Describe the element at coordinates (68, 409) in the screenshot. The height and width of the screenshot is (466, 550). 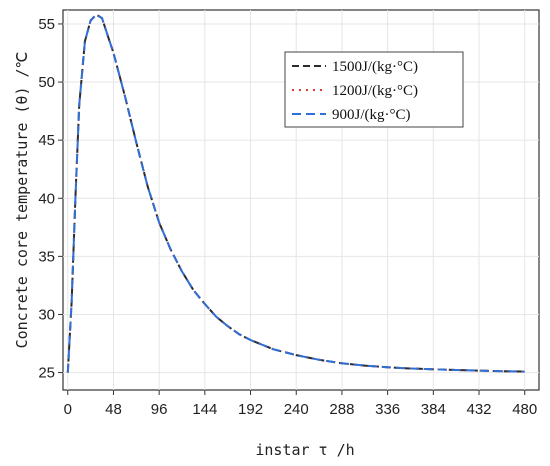
I see `x-tick-label: 0` at that location.